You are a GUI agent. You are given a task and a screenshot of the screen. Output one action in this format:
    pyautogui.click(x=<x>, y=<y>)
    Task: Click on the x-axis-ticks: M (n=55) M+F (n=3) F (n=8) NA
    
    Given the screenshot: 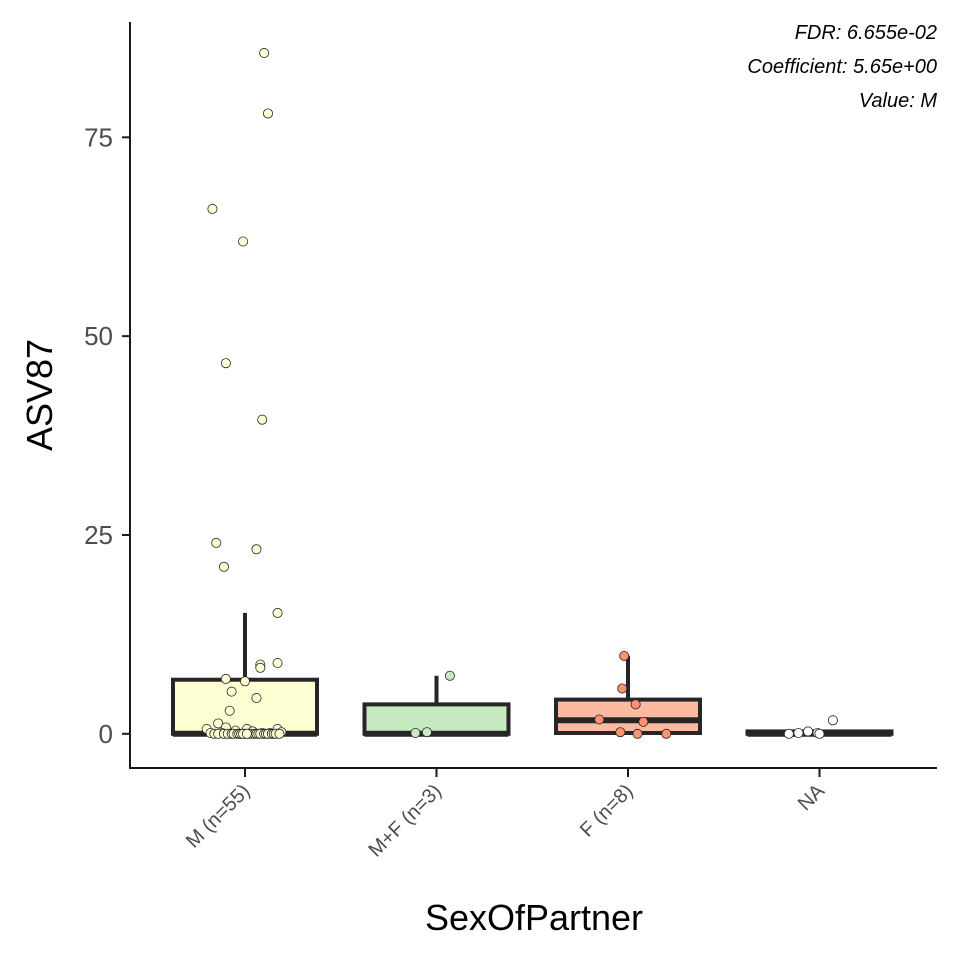 What is the action you would take?
    pyautogui.click(x=506, y=815)
    